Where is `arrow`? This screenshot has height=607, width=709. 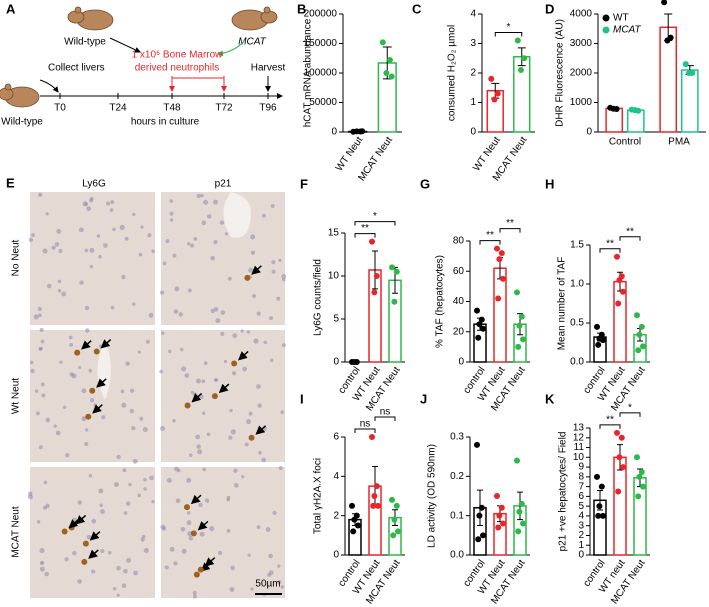 arrow is located at coordinates (243, 355).